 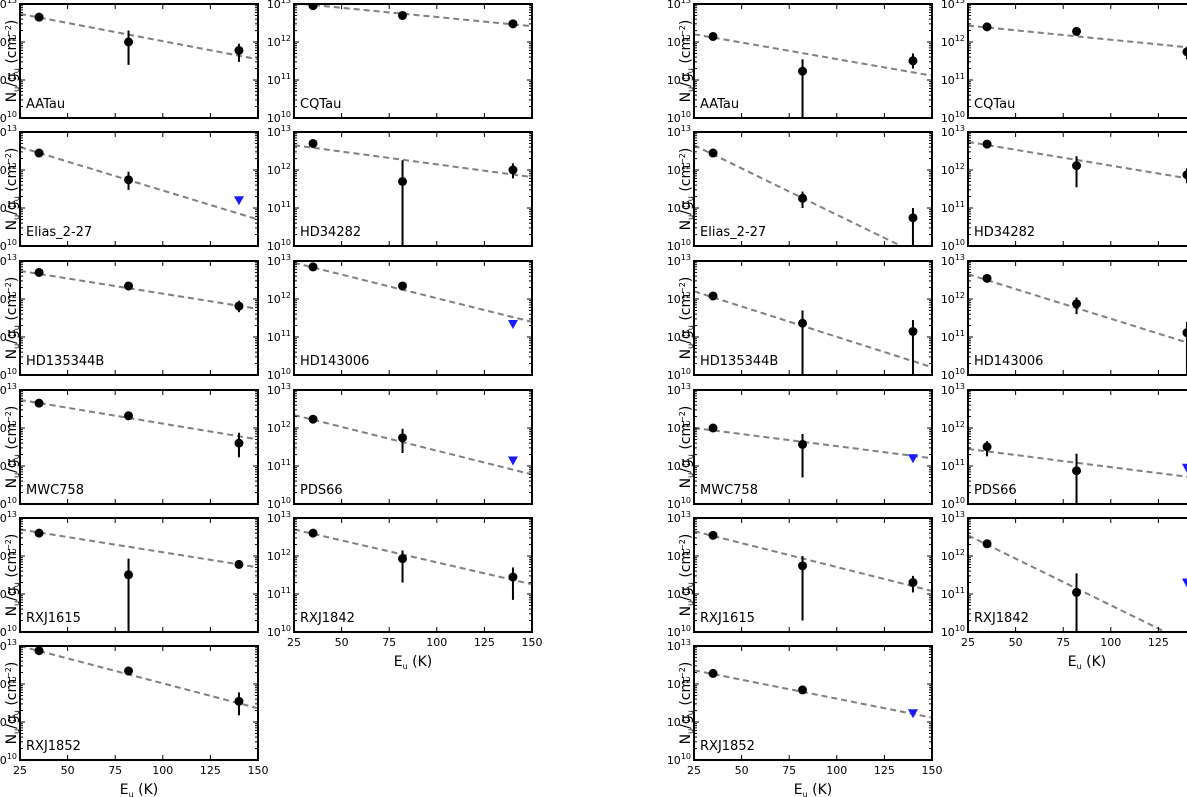 I want to click on panel-left-pds66: 1010 1011 1012 1013 PDS66, so click(x=400, y=446).